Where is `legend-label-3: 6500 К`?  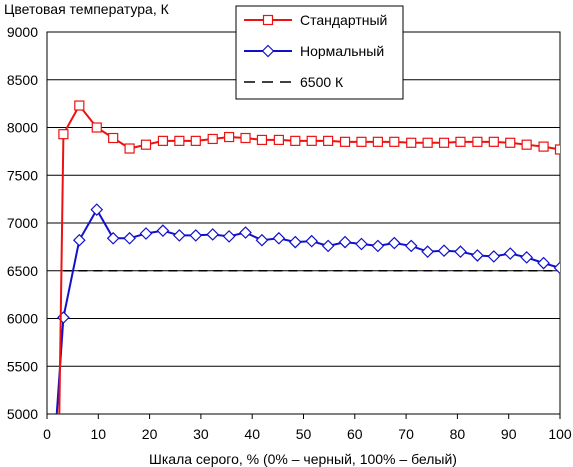
legend-label-3: 6500 К is located at coordinates (322, 82).